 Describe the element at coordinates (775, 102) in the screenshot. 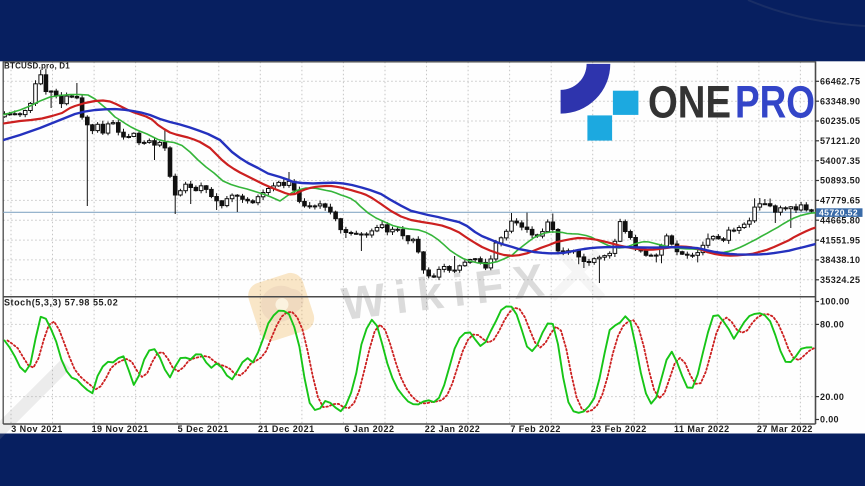

I see `svg-text: PRO` at that location.